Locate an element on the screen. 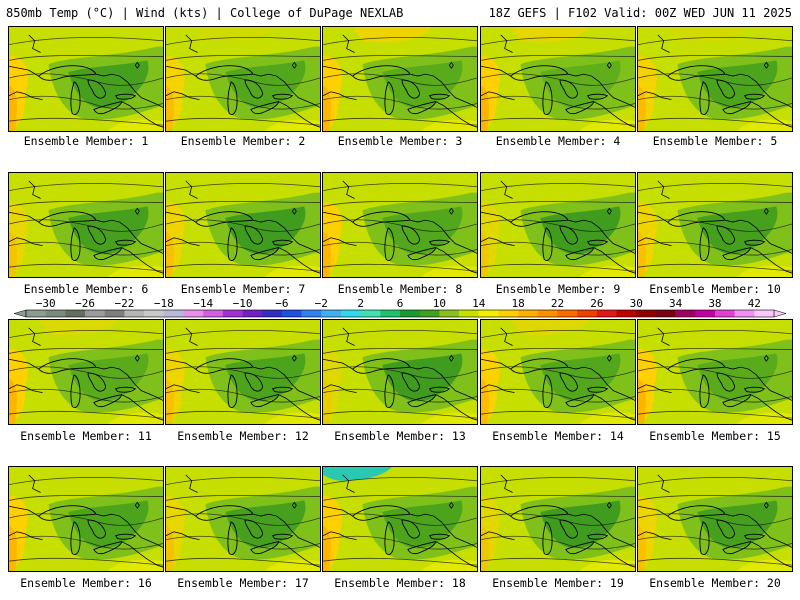 Image resolution: width=800 pixels, height=600 pixels. ensemble-member-label: Ensemble Member: 13 is located at coordinates (400, 436).